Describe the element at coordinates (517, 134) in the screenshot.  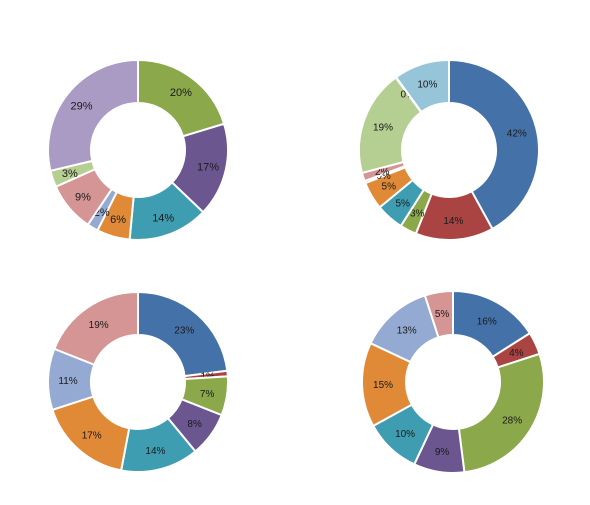
I see `slice-percent-label: 42%` at that location.